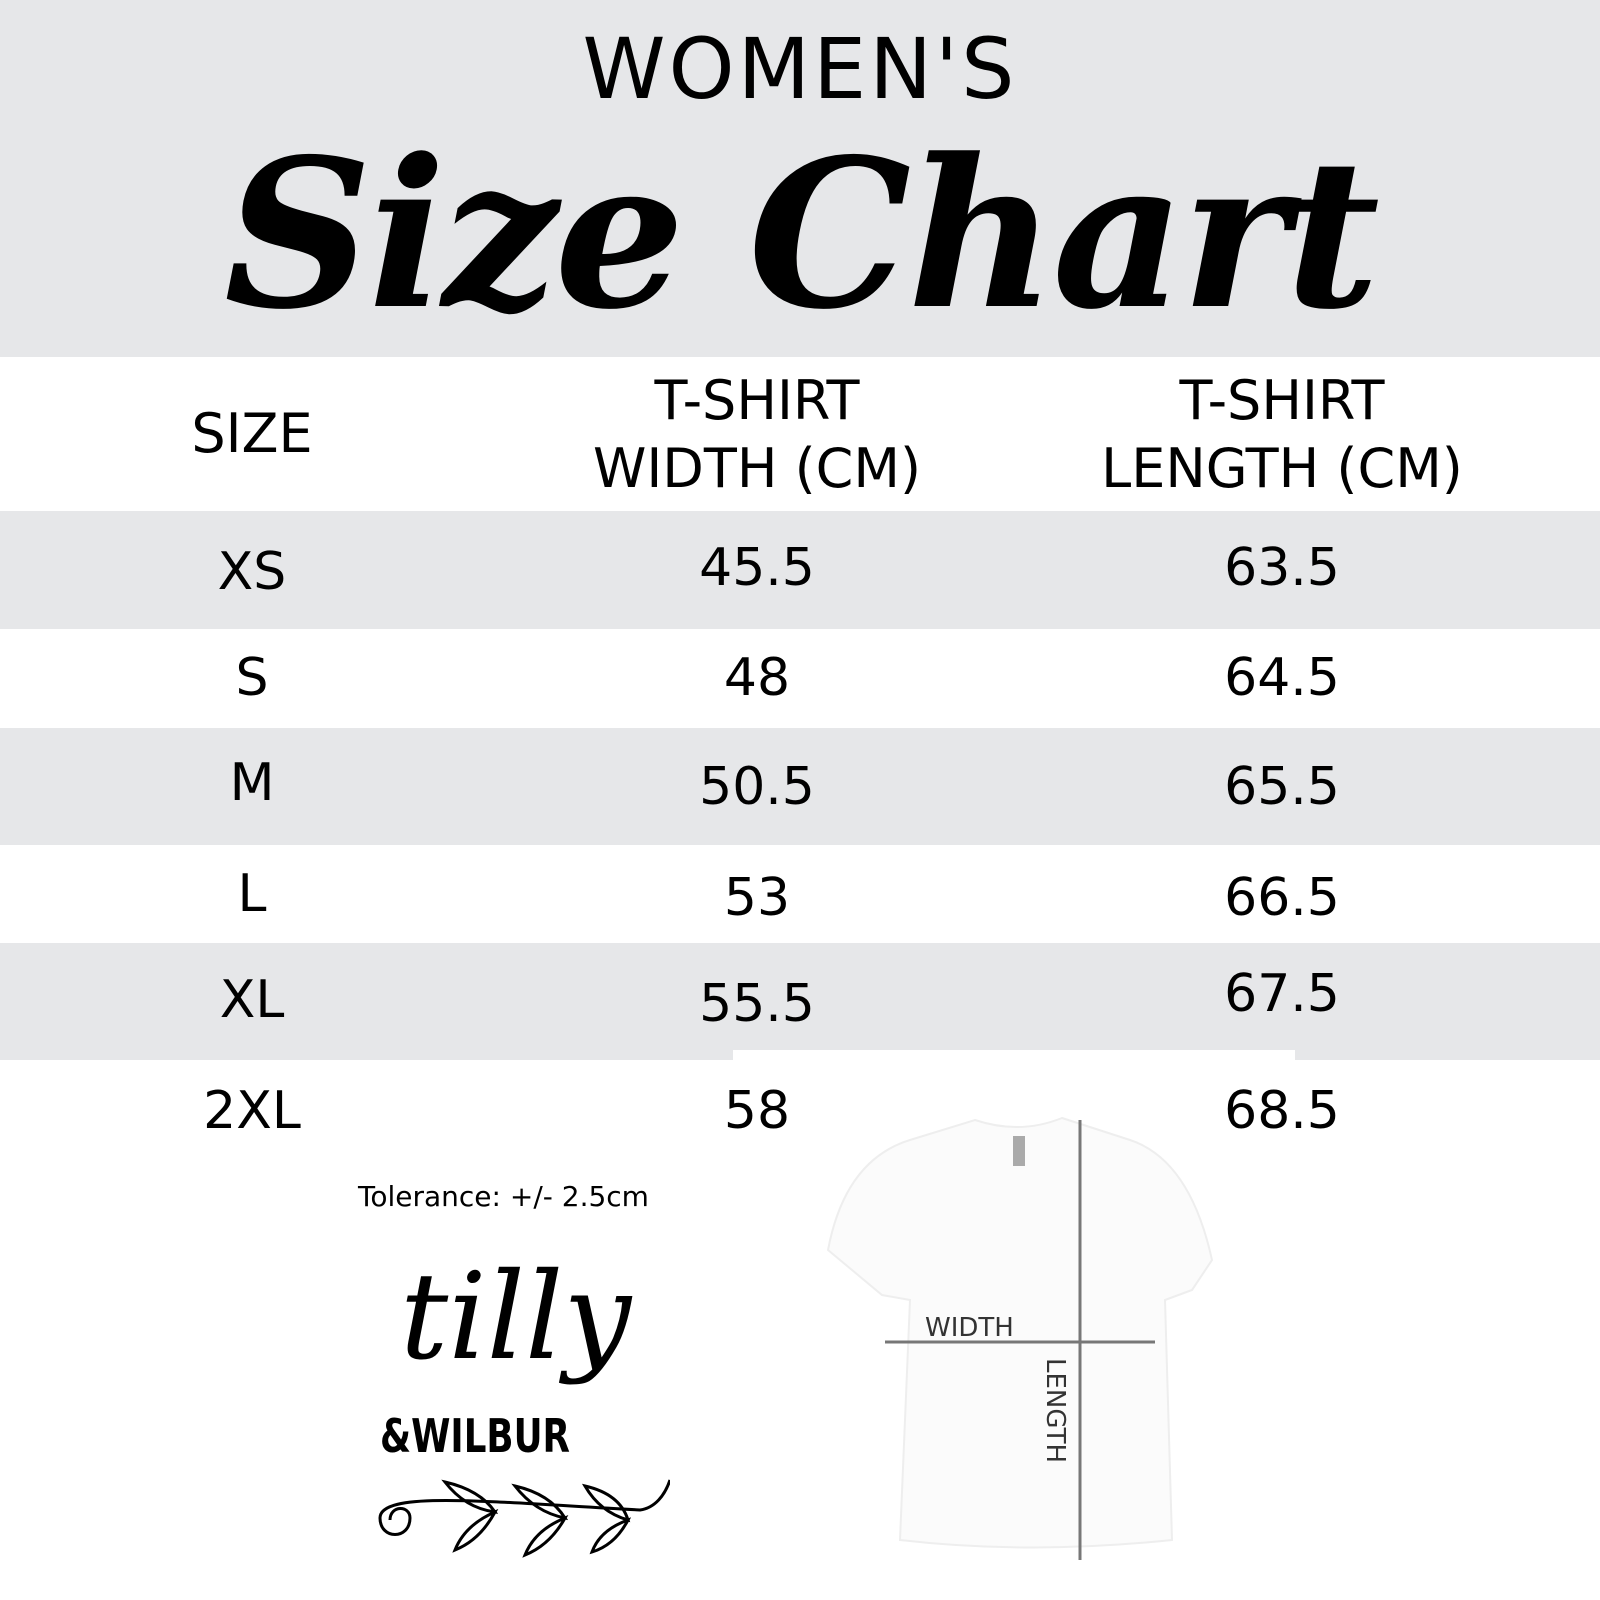 Image resolution: width=1600 pixels, height=1600 pixels. Describe the element at coordinates (524, 1518) in the screenshot. I see `leaf-branch-icon` at that location.